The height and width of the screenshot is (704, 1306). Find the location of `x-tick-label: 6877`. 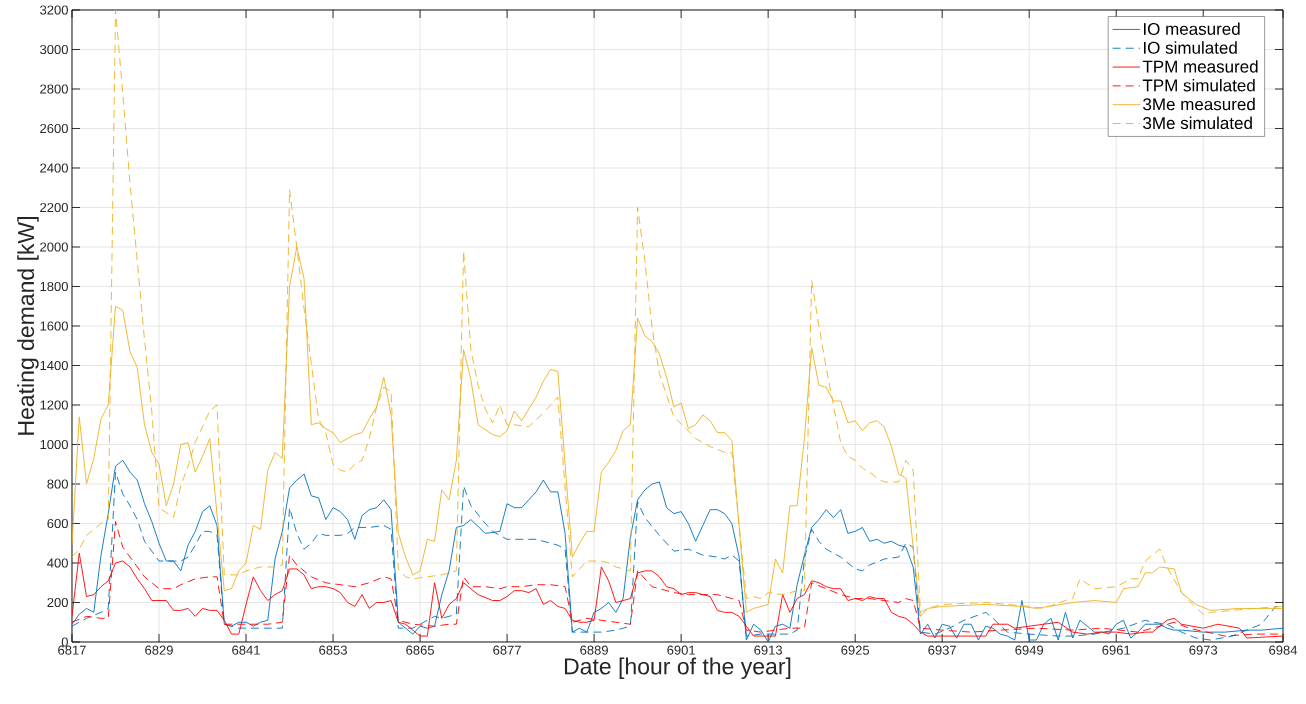

x-tick-label: 6877 is located at coordinates (507, 650).